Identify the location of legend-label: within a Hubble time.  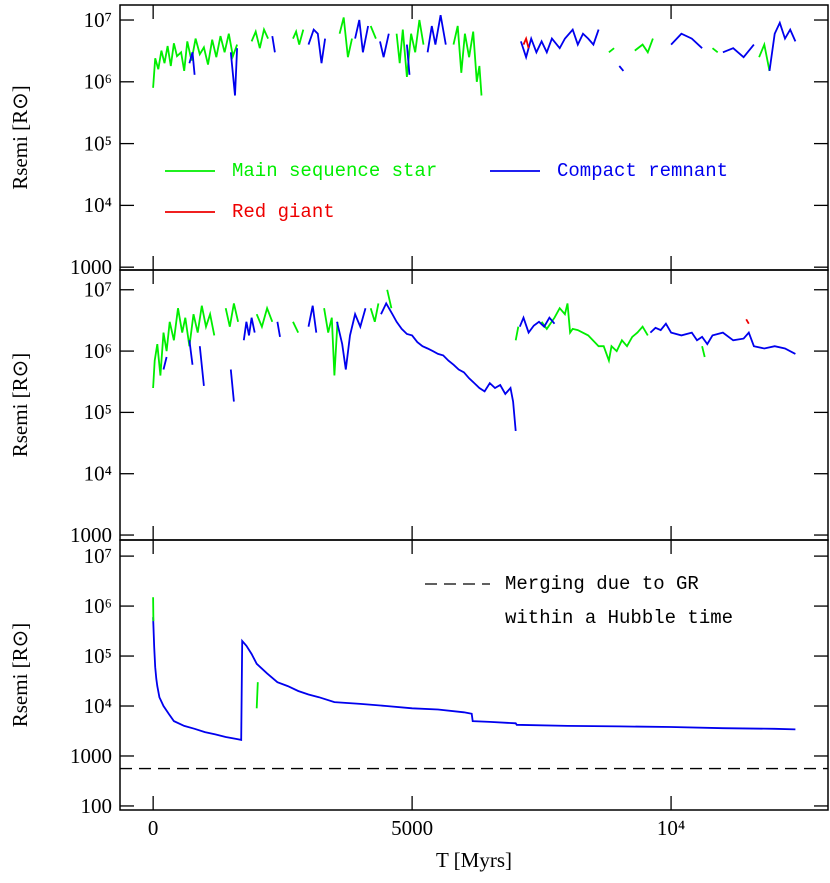
(619, 618).